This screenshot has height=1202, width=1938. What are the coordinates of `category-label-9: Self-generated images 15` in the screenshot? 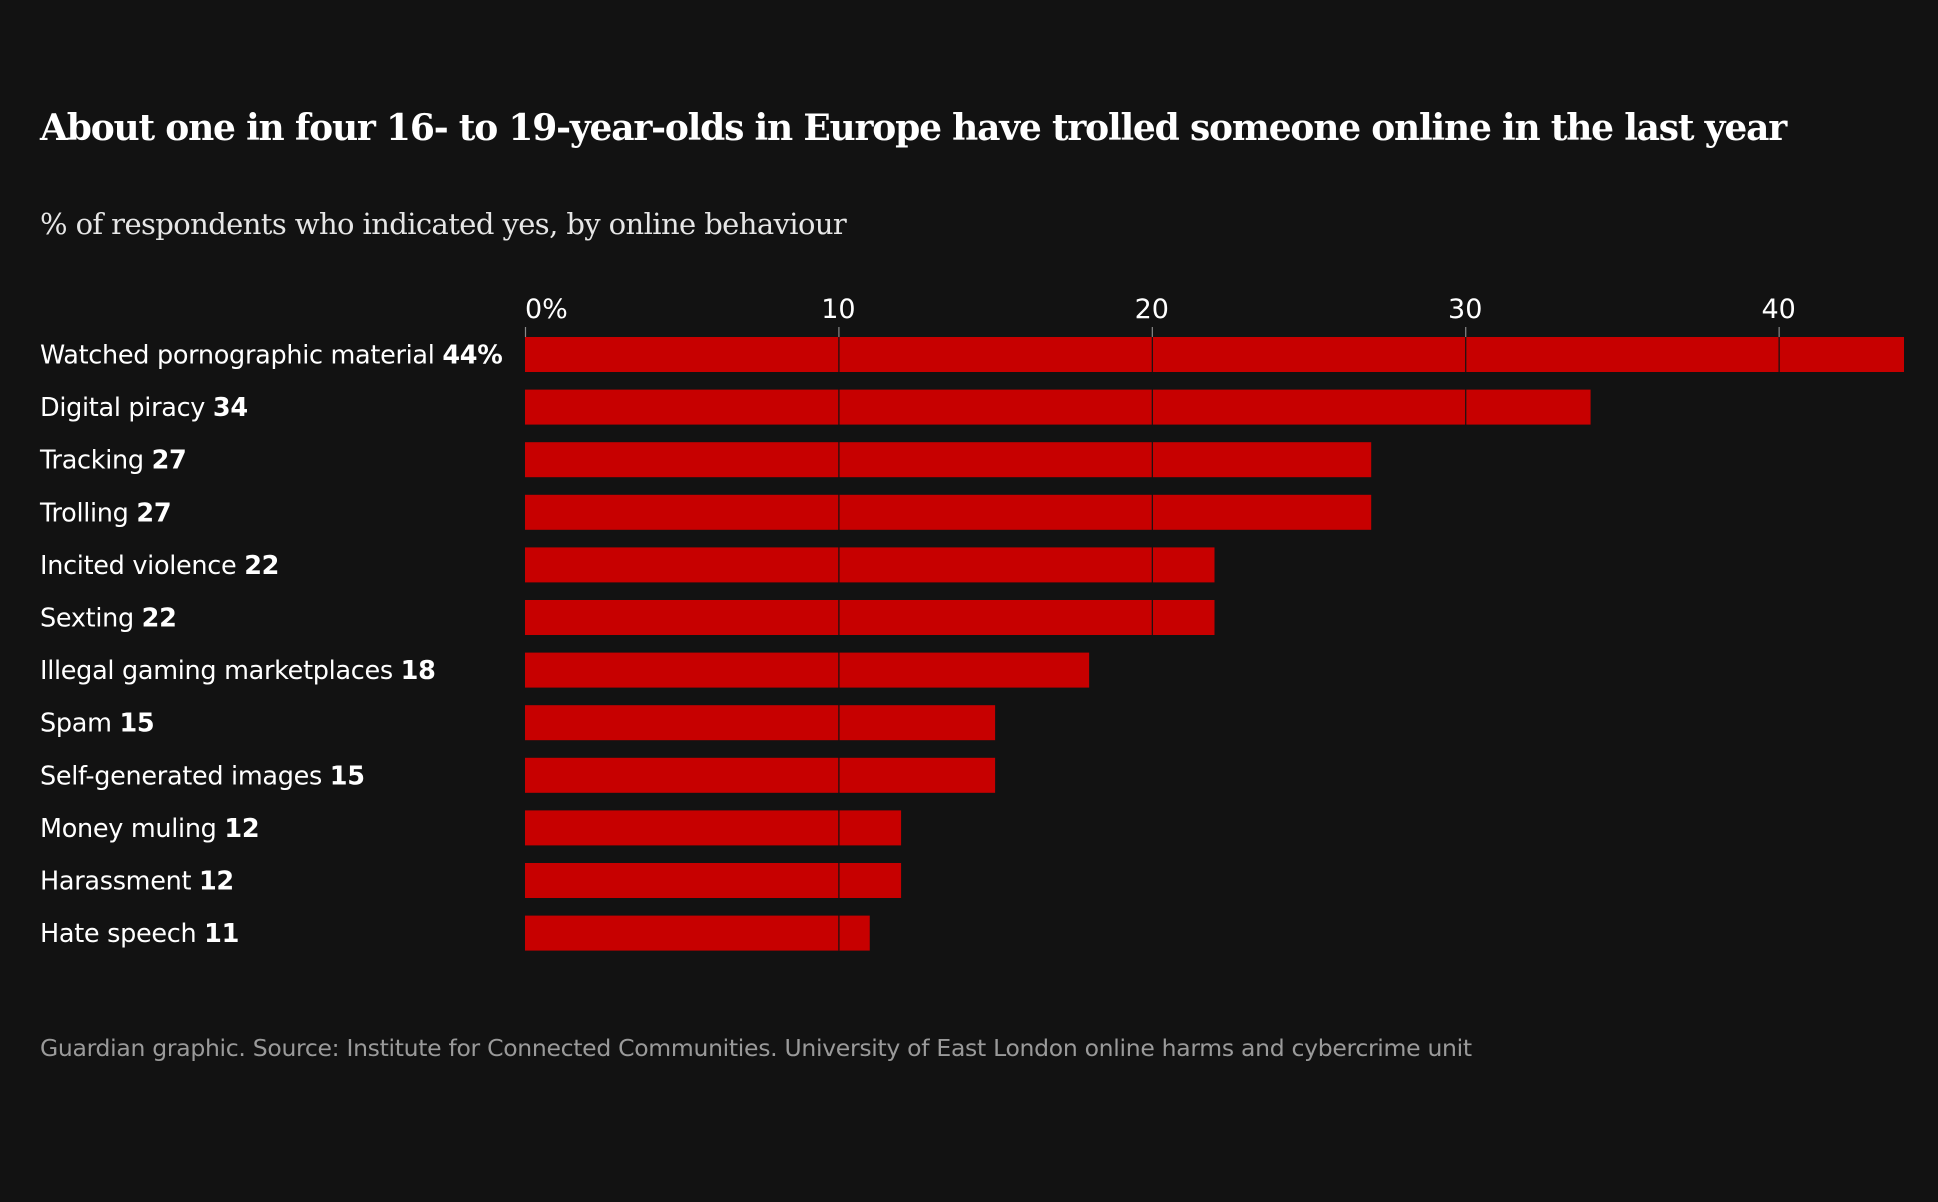 It's located at (202, 776).